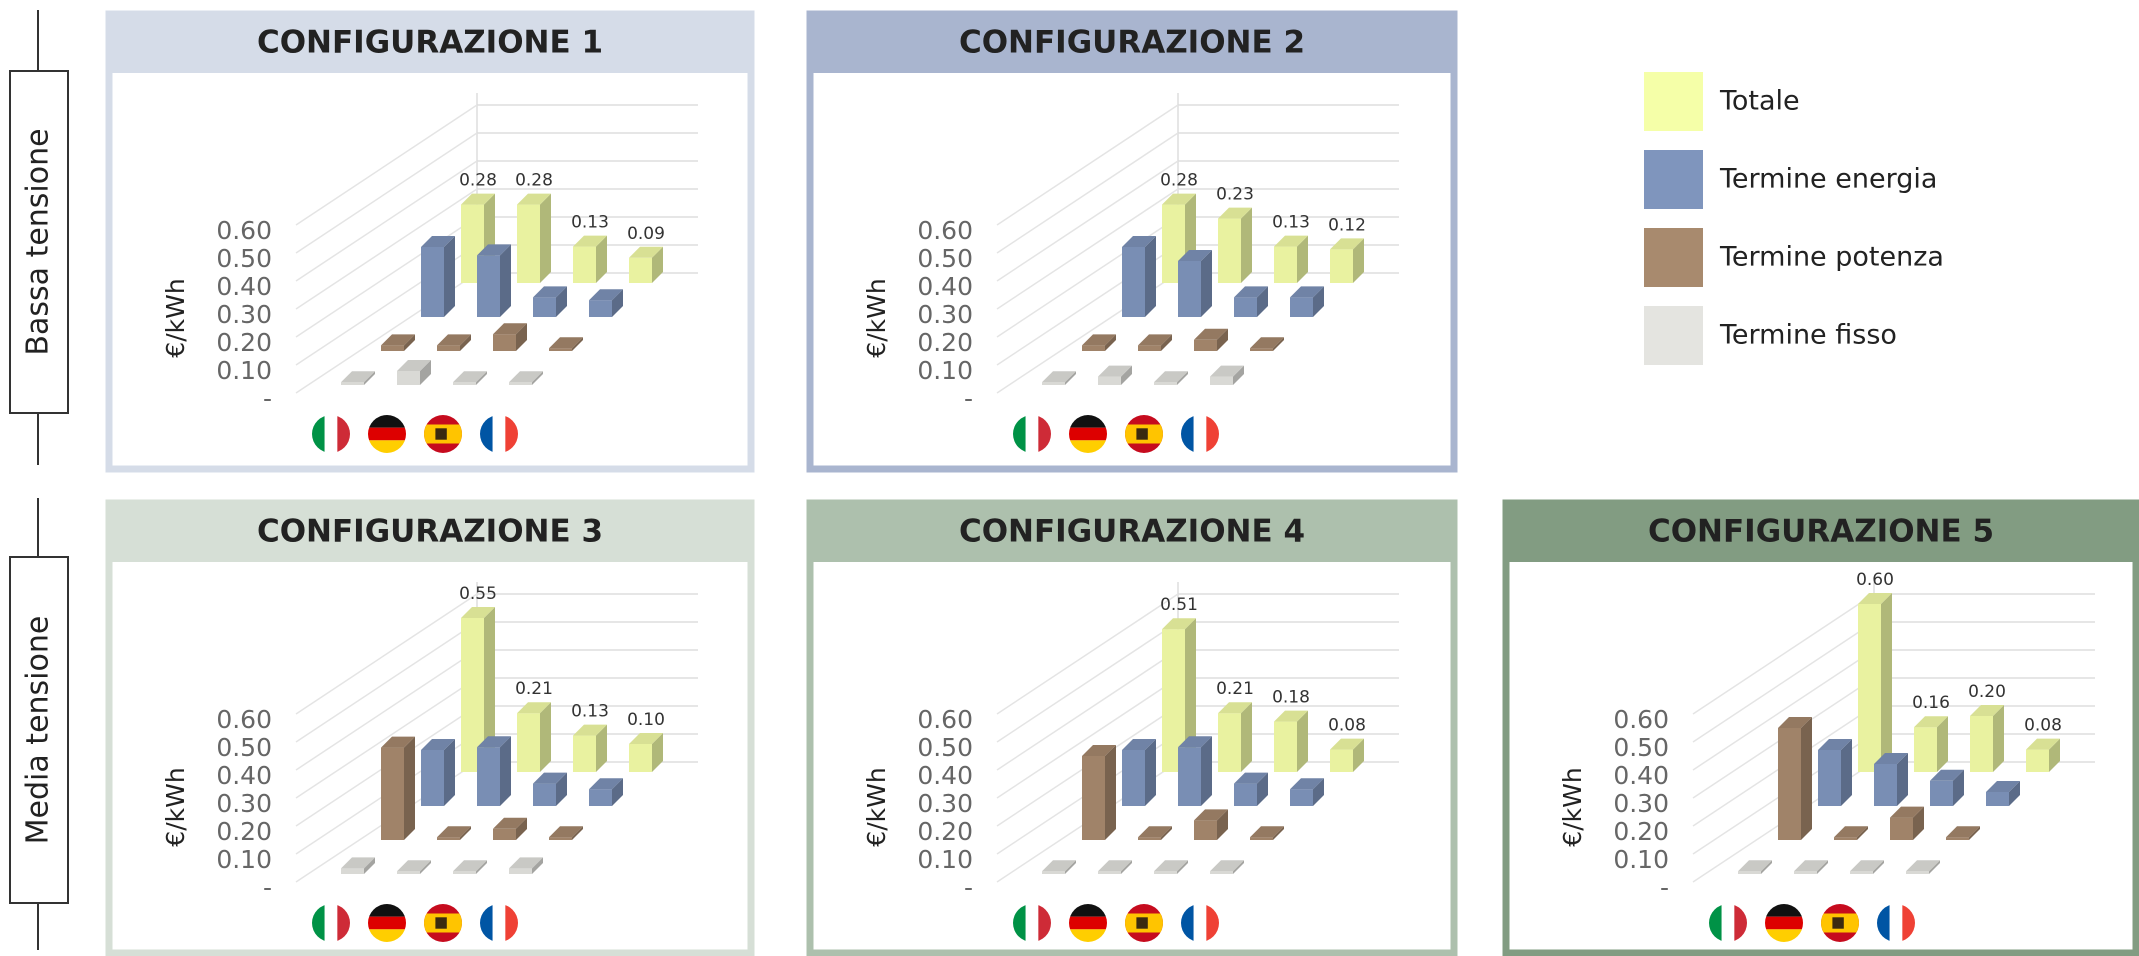 Image resolution: width=2139 pixels, height=956 pixels. I want to click on data-label: 0.13, so click(1291, 223).